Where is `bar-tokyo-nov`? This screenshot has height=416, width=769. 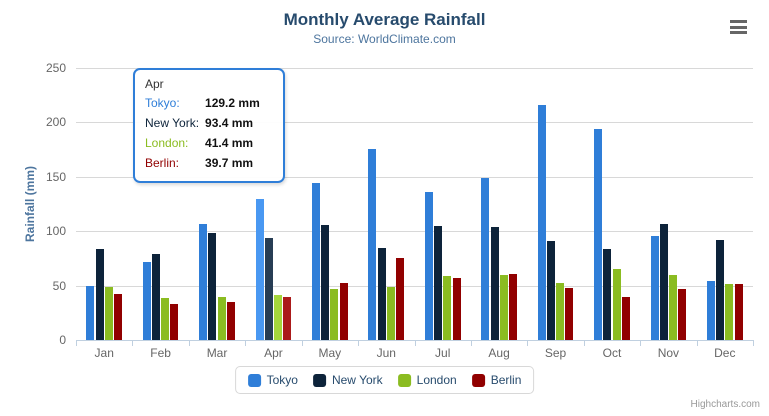 bar-tokyo-nov is located at coordinates (654, 288).